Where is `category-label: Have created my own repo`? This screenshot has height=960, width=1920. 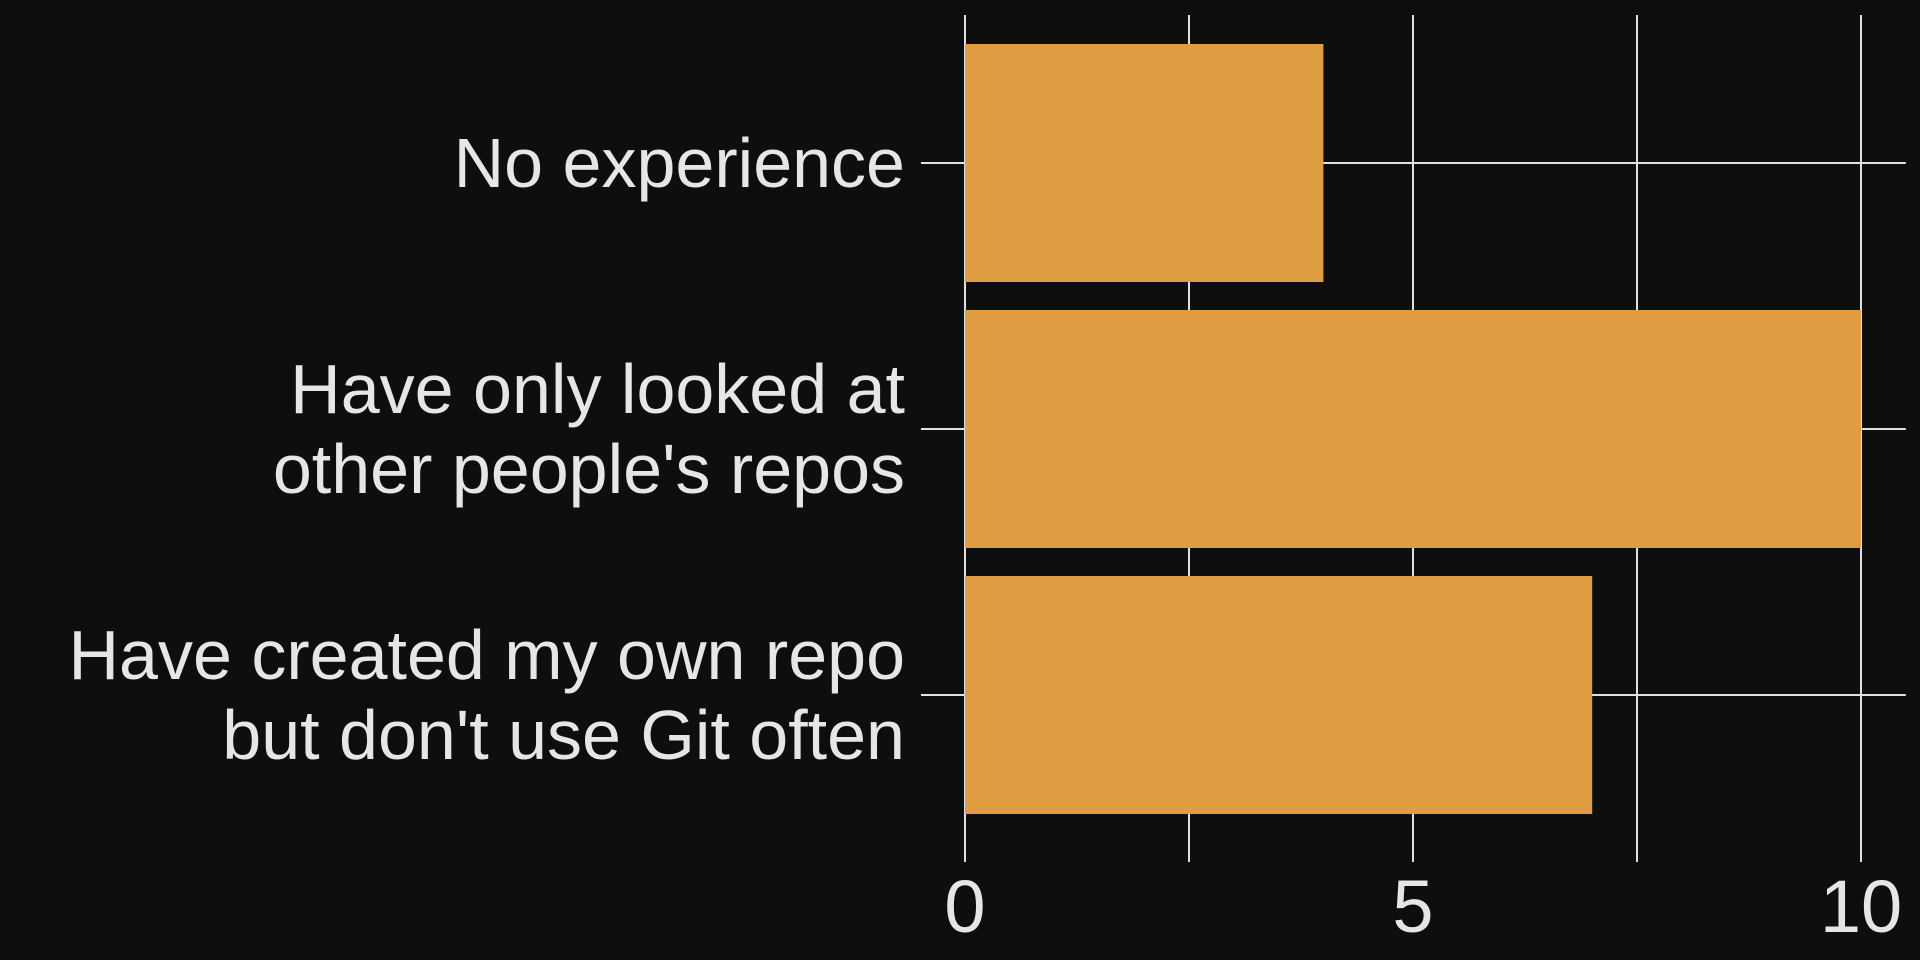
category-label: Have created my own repo is located at coordinates (486, 655).